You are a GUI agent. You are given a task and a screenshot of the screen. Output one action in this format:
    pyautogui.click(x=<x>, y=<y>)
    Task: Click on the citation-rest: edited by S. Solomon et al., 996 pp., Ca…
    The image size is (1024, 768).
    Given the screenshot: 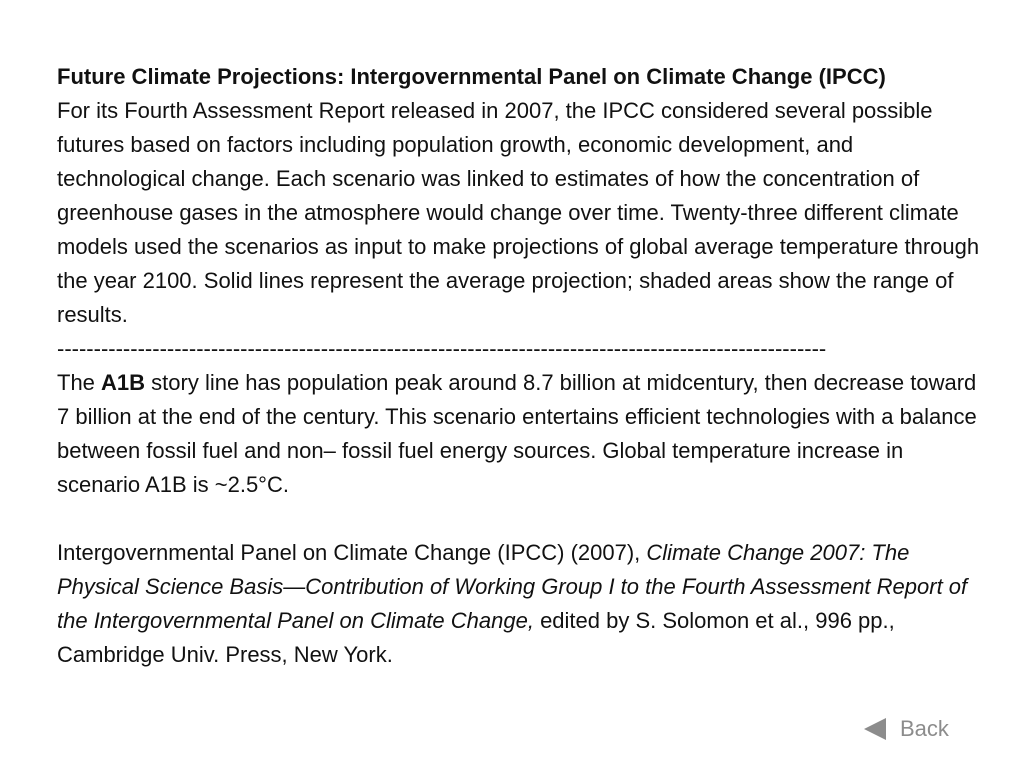 What is the action you would take?
    pyautogui.click(x=476, y=637)
    